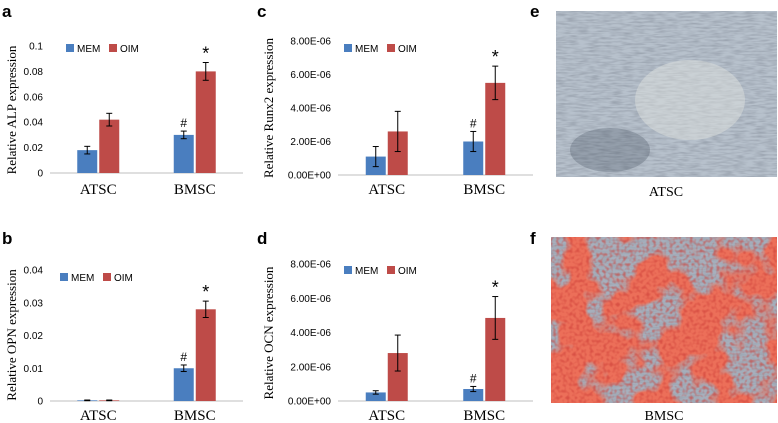 This screenshot has height=423, width=778. Describe the element at coordinates (7, 238) in the screenshot. I see `panel-label-b: b` at that location.